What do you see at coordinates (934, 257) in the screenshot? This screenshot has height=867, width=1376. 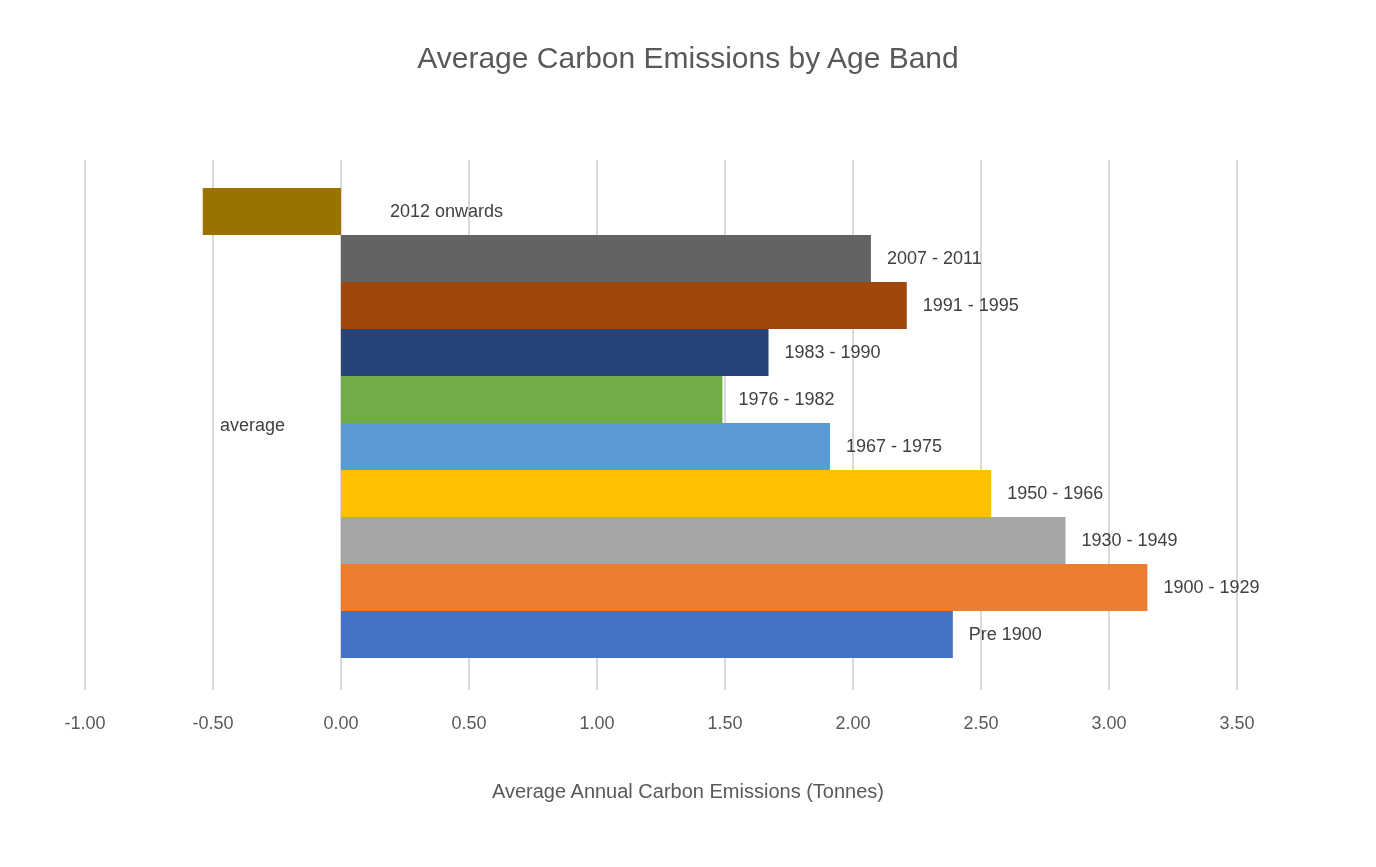 I see `series-label: 2007 - 2011` at bounding box center [934, 257].